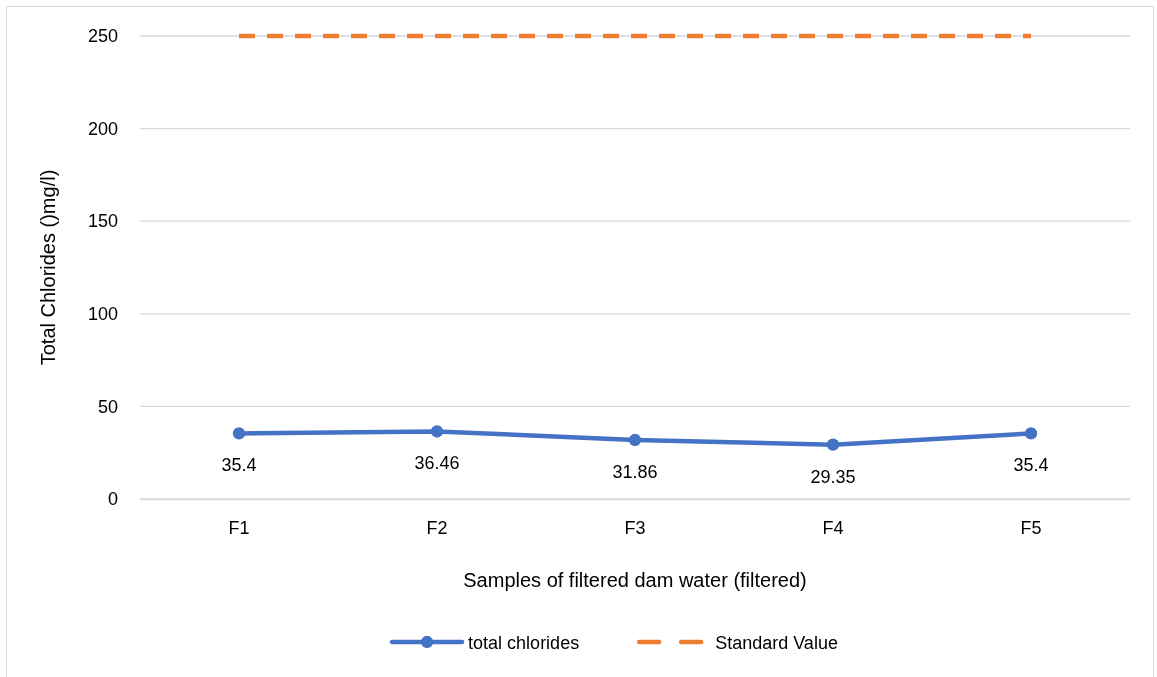 This screenshot has width=1157, height=677. Describe the element at coordinates (776, 643) in the screenshot. I see `legend-label: Standard Value` at that location.